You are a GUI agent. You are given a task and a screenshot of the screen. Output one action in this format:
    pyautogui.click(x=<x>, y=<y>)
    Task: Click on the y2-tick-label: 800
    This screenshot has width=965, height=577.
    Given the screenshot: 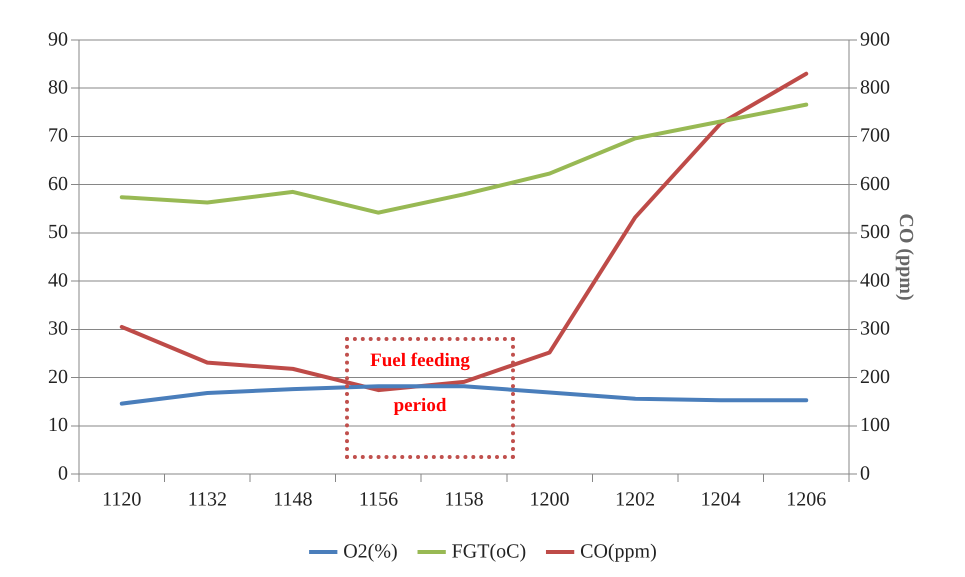 What is the action you would take?
    pyautogui.click(x=875, y=87)
    